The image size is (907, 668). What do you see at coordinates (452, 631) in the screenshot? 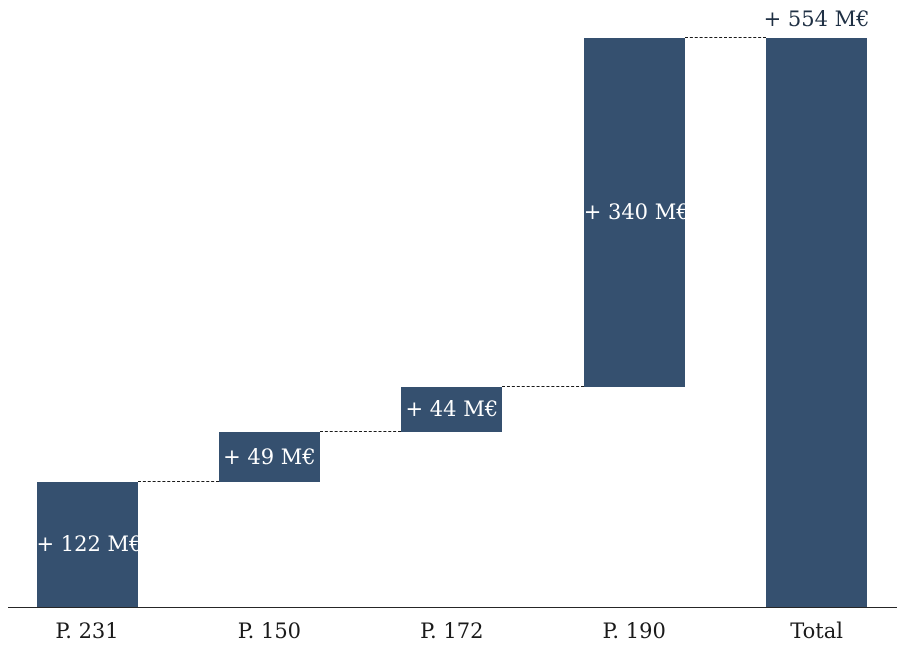
I see `category-label-3: P. 172` at bounding box center [452, 631].